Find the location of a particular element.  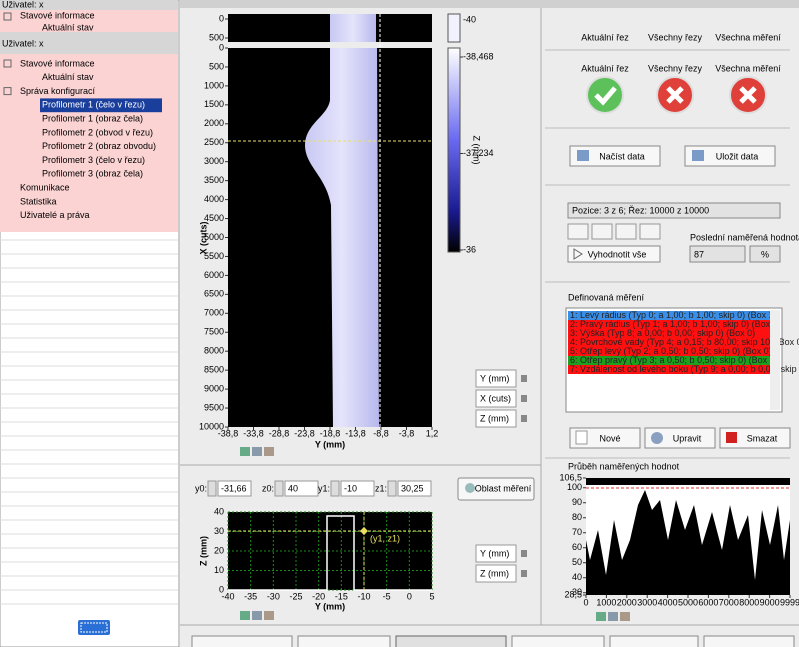

tree-item: Správa konfigurací is located at coordinates (58, 91).